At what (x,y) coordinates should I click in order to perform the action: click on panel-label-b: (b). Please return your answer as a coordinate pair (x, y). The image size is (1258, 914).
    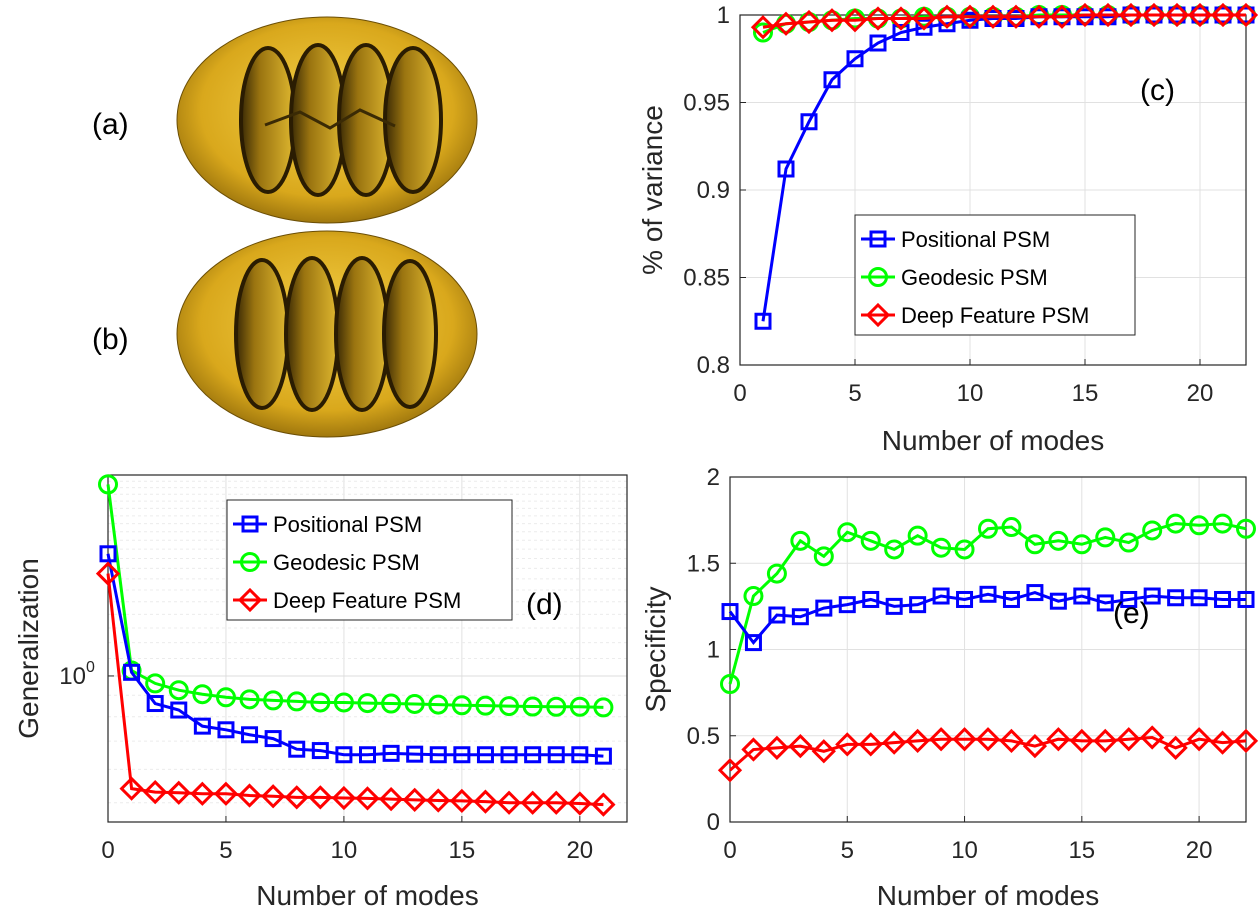
    Looking at the image, I should click on (110, 339).